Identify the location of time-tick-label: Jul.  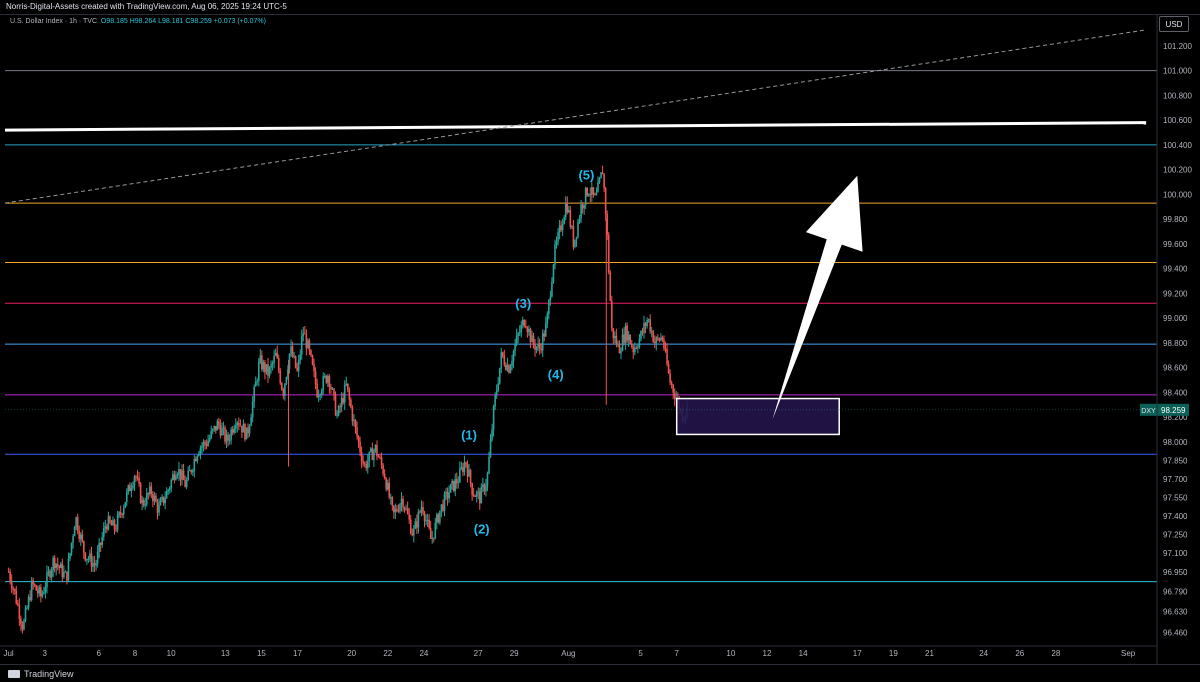
(8, 653).